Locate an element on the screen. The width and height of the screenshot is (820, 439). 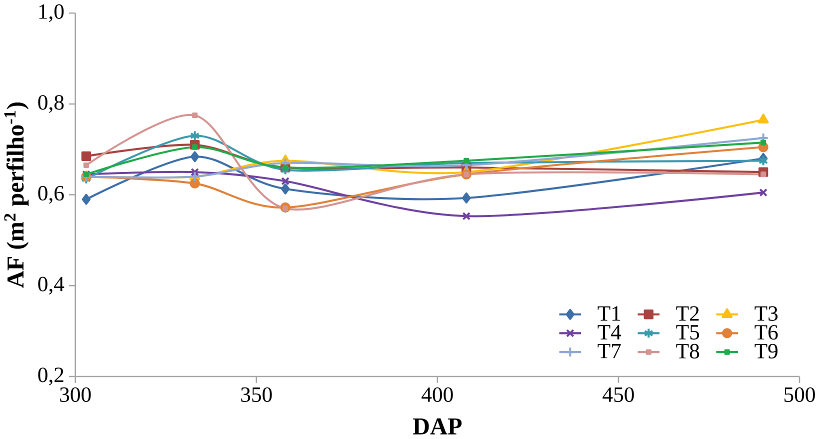
legend-label: T5 is located at coordinates (688, 332).